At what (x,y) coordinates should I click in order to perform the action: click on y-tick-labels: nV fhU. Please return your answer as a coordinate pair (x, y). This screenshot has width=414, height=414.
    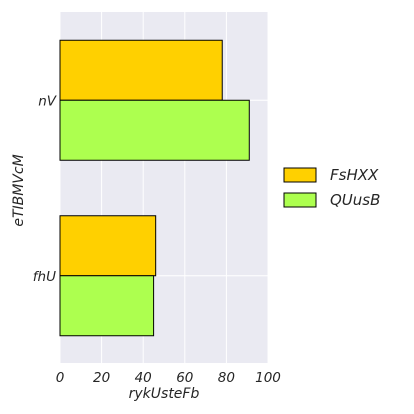
    Looking at the image, I should click on (45, 189).